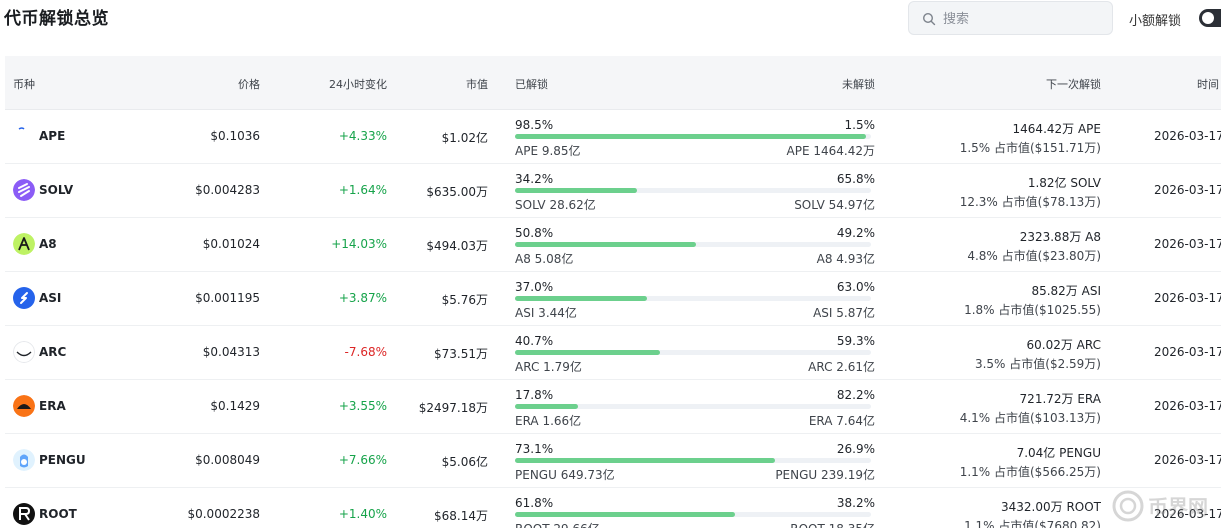 The width and height of the screenshot is (1221, 528). Describe the element at coordinates (24, 244) in the screenshot. I see `a8-icon` at that location.